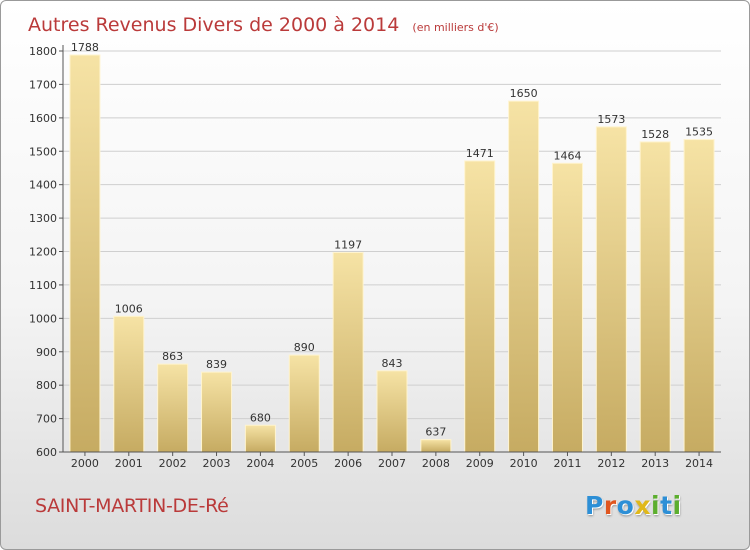 The width and height of the screenshot is (750, 550). Describe the element at coordinates (173, 408) in the screenshot. I see `bar-2002` at that location.